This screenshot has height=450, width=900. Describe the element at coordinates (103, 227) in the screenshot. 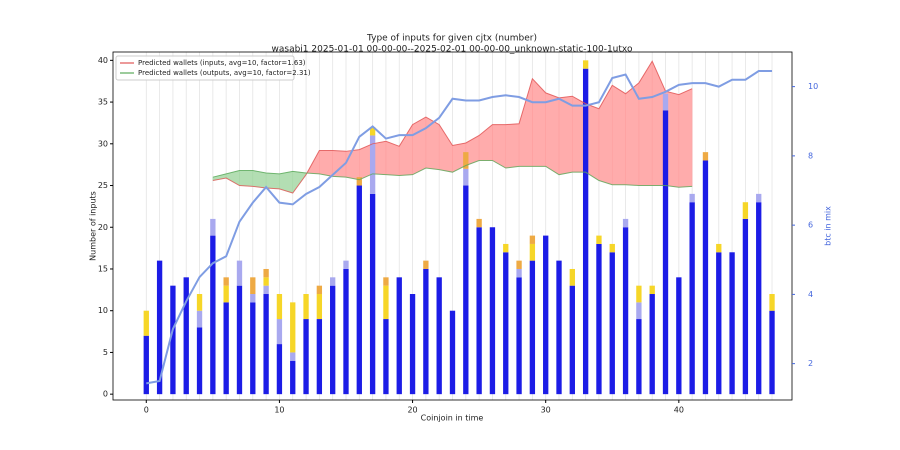

I see `y-tick-label: 20` at that location.